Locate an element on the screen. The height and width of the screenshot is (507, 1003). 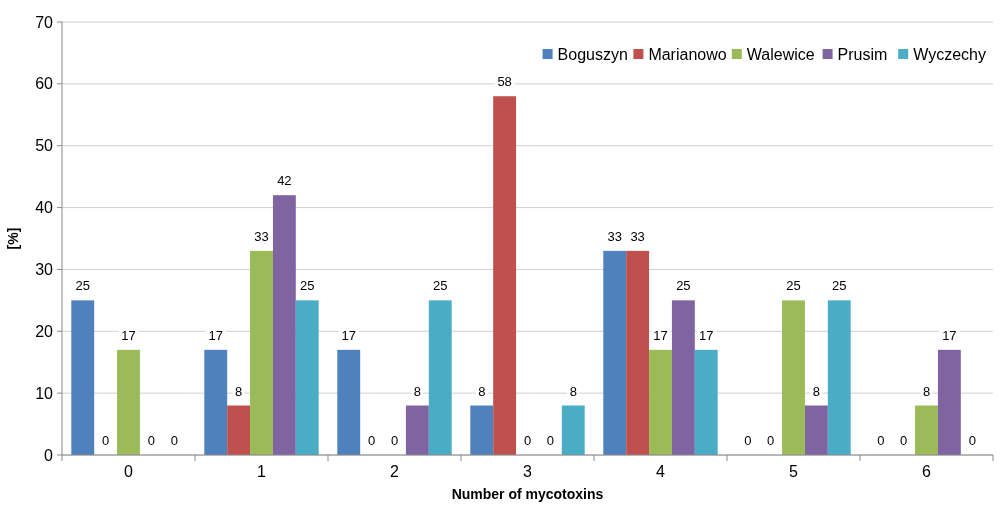
x-tick-label: 6 is located at coordinates (927, 471).